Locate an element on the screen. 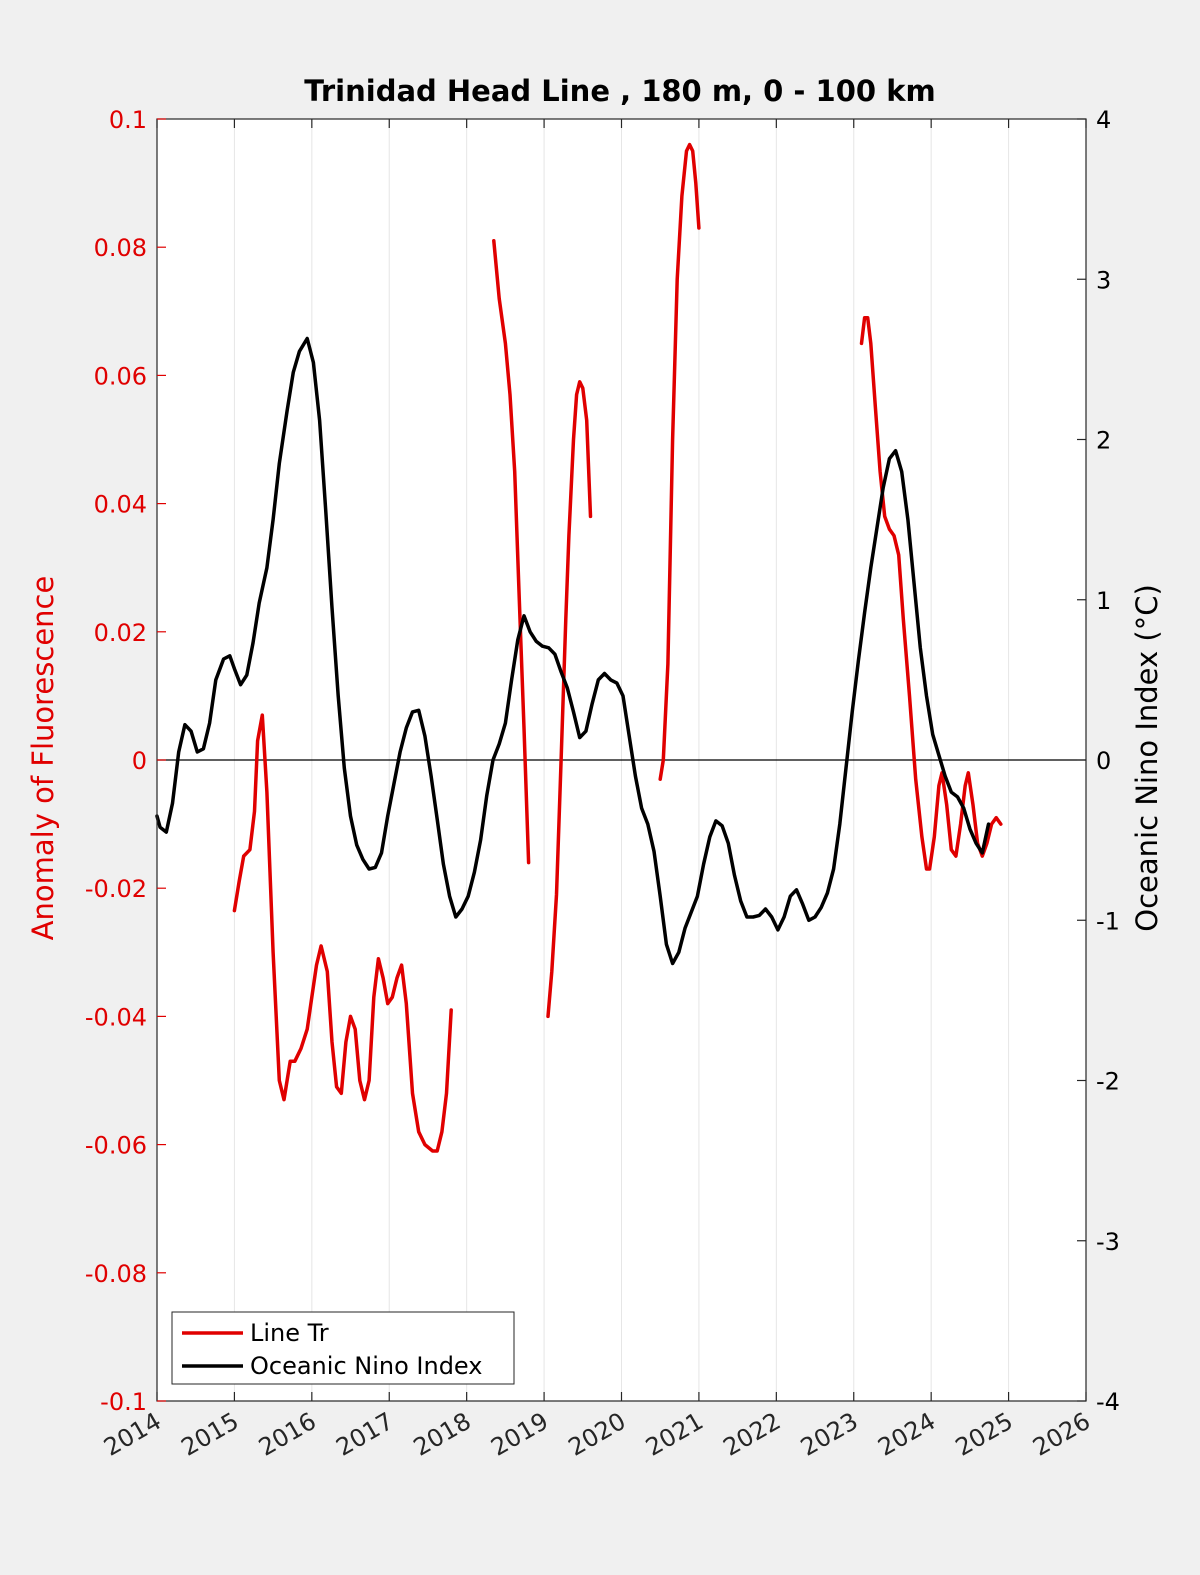  y-right-tick-label: -2 is located at coordinates (1108, 1082).